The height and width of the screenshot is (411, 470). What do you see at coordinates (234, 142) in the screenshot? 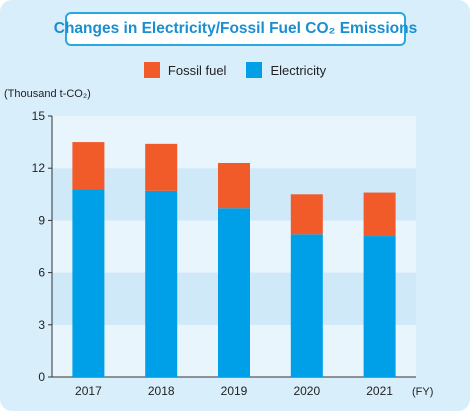
I see `plot-band` at bounding box center [234, 142].